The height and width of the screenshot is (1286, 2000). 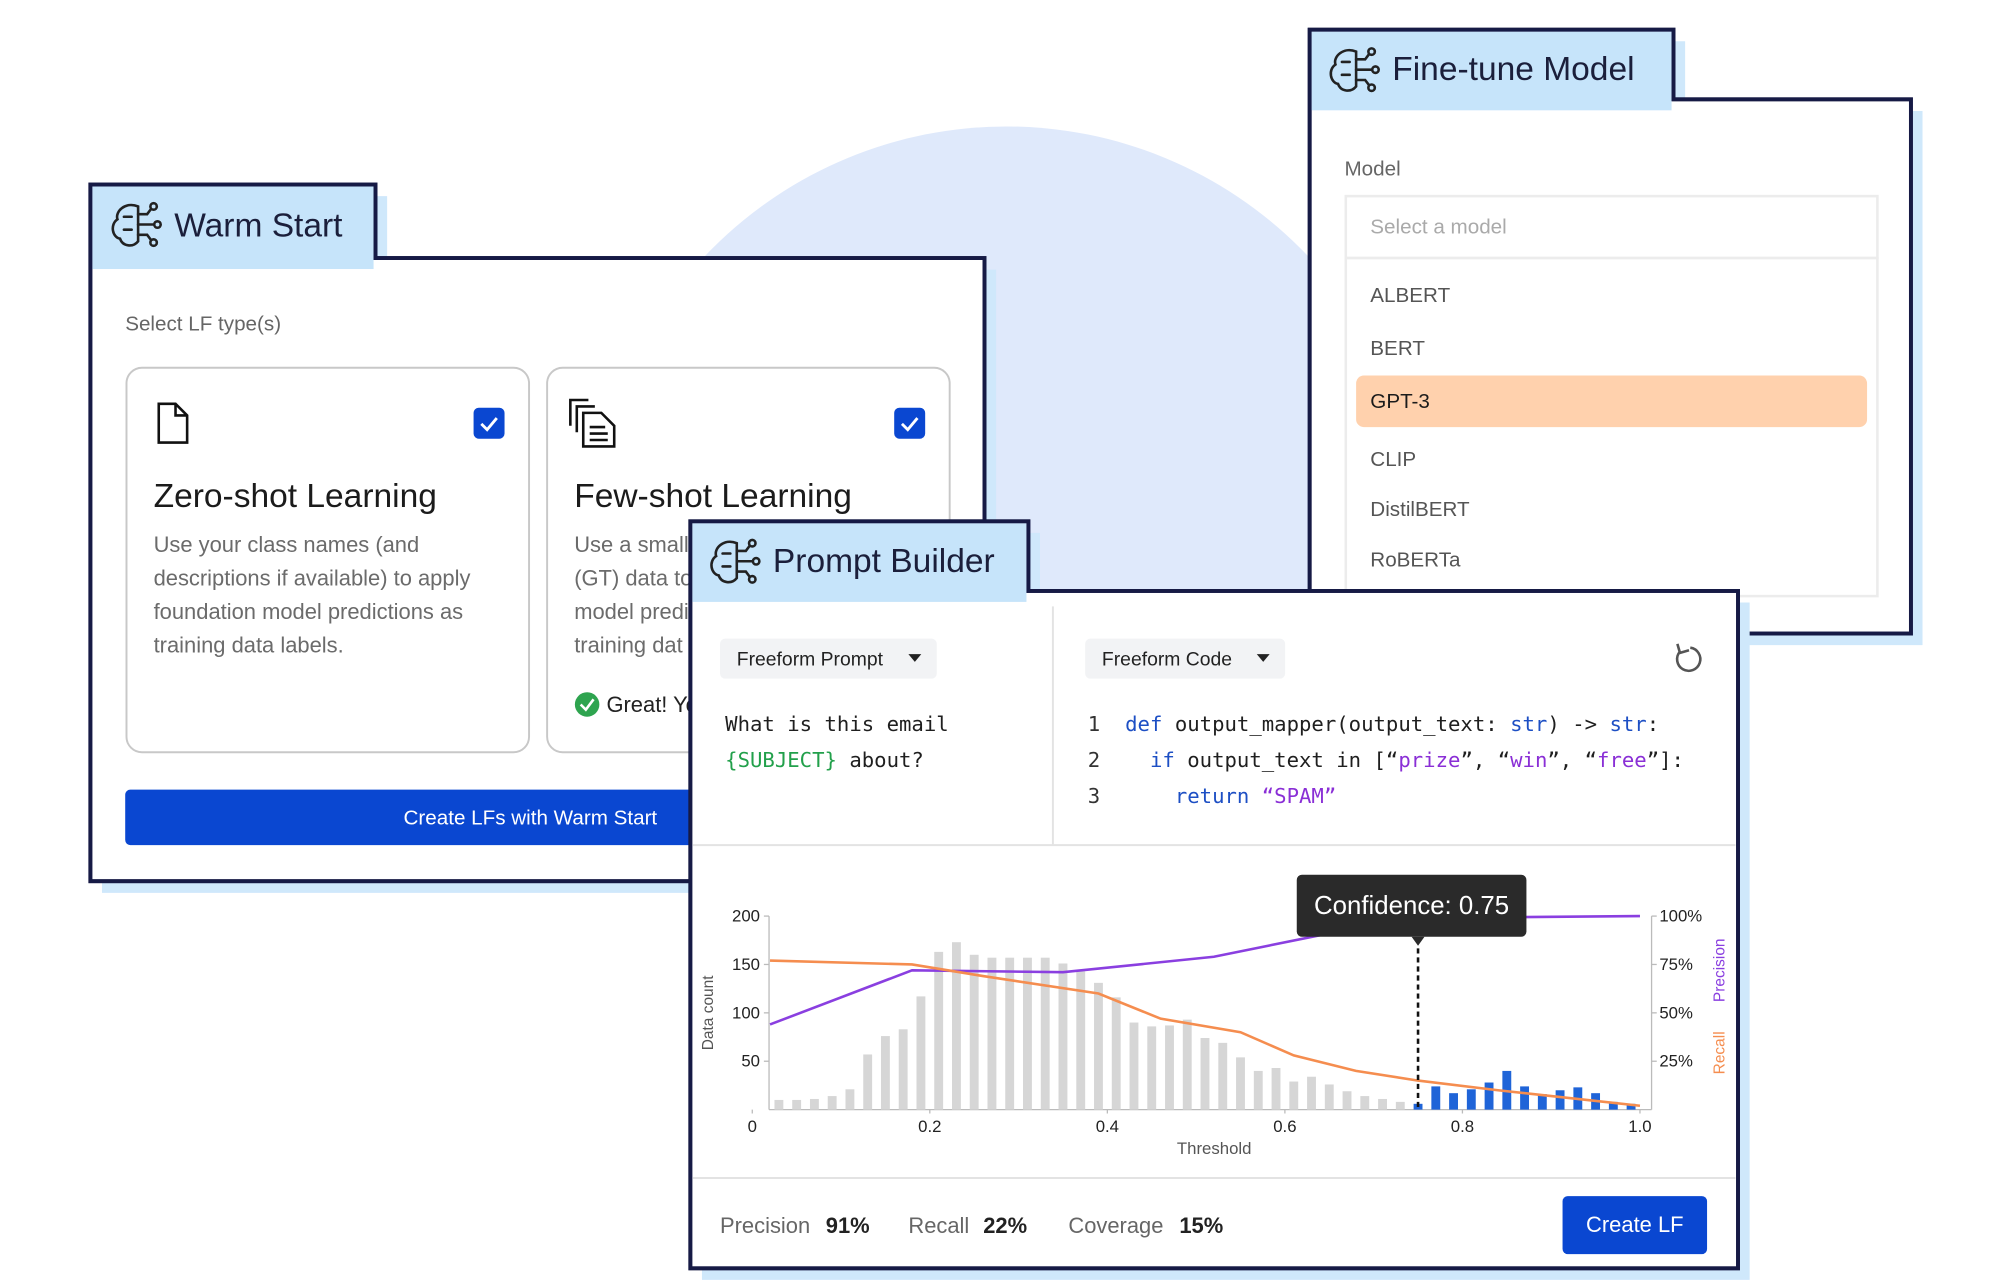 What do you see at coordinates (781, 760) in the screenshot?
I see `code-token: {SUBJECT}` at bounding box center [781, 760].